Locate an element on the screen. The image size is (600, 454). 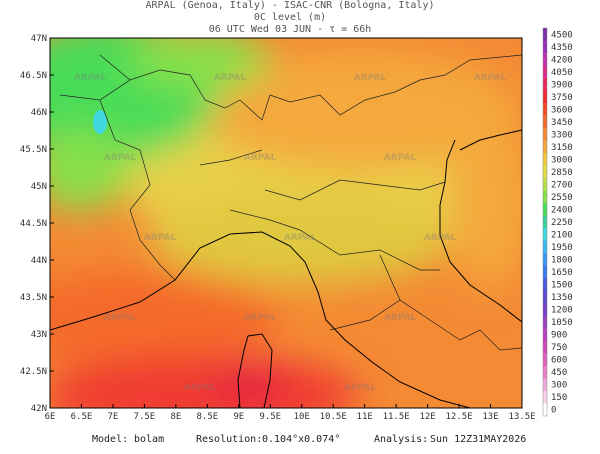
footer-label: Analysis: is located at coordinates (401, 439).